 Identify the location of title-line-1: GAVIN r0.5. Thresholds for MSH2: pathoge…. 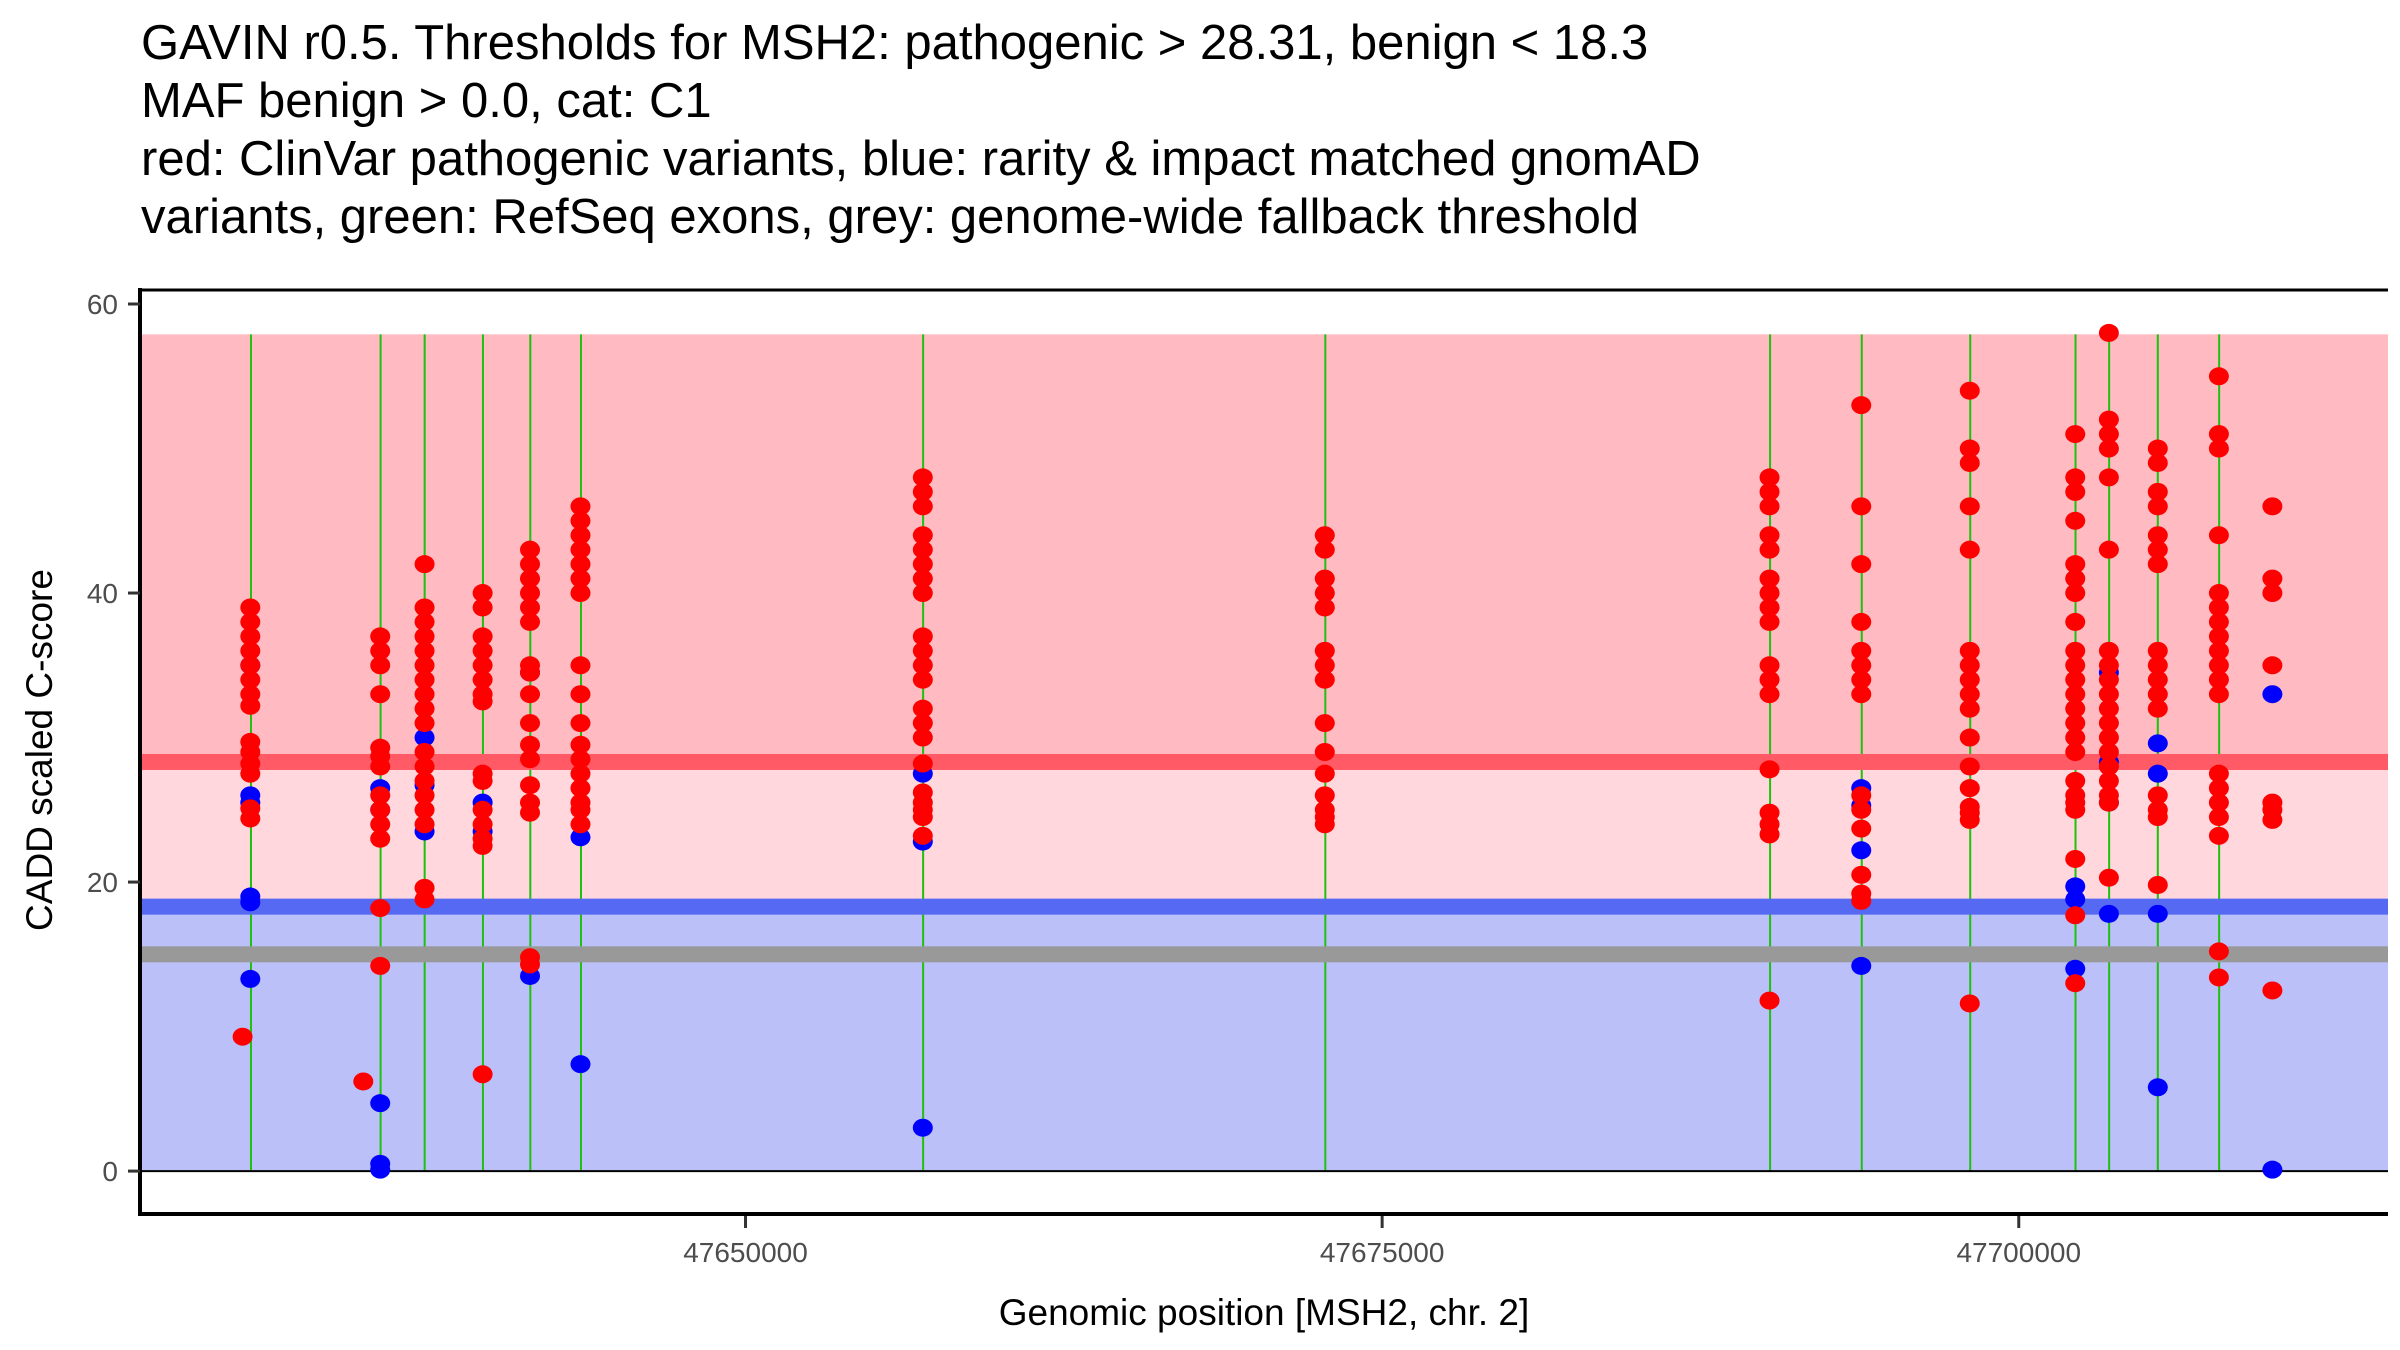
(895, 43).